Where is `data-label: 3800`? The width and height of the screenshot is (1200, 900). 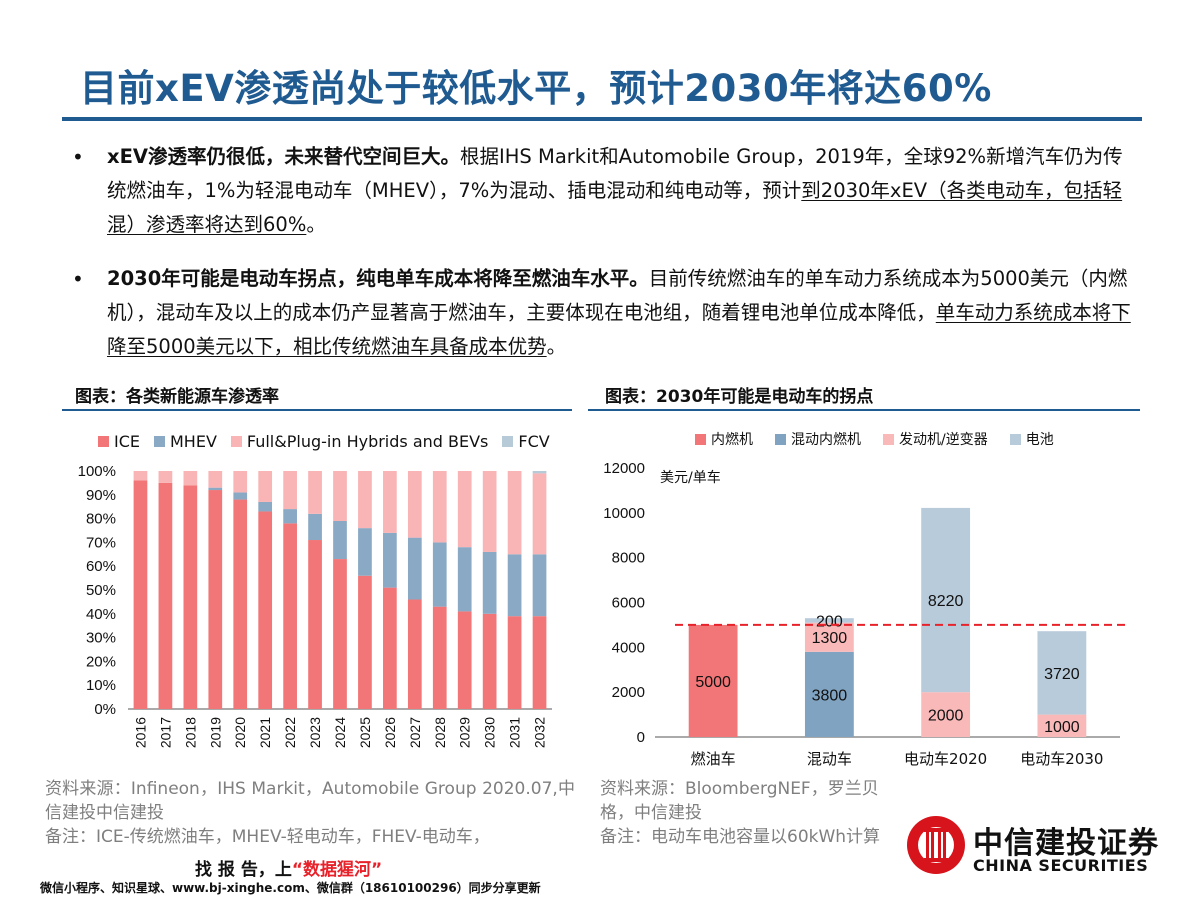 data-label: 3800 is located at coordinates (830, 695).